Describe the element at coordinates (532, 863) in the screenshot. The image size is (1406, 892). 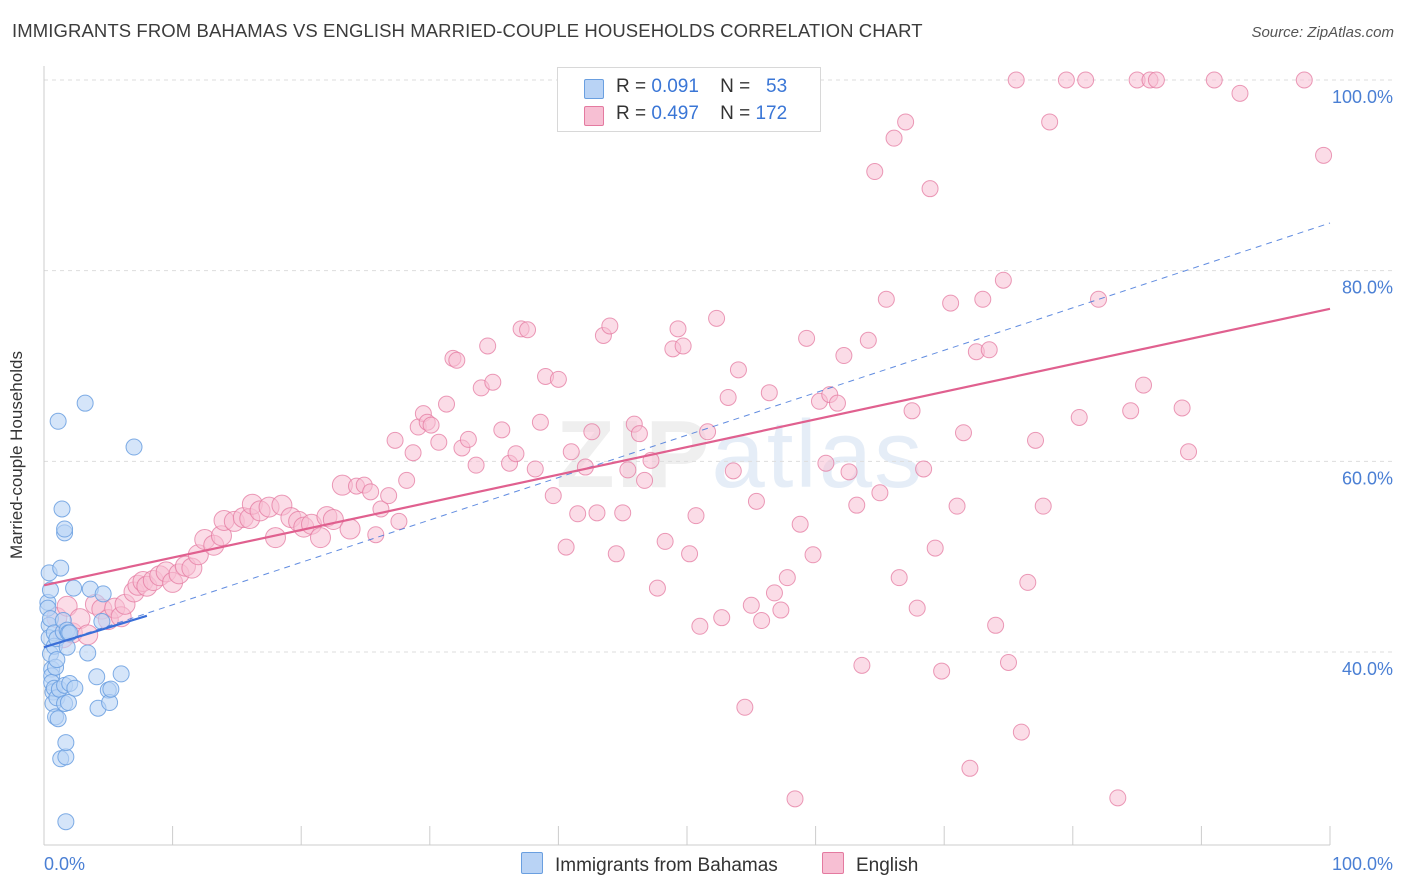
I see `legend-swatch-bahamas` at that location.